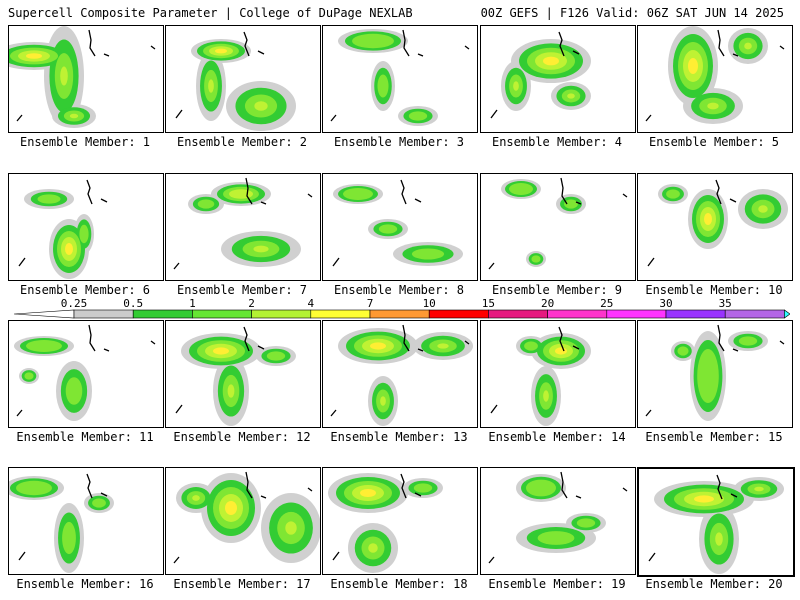  What do you see at coordinates (133, 304) in the screenshot?
I see `colorbar-tick-label: 0.5` at bounding box center [133, 304].